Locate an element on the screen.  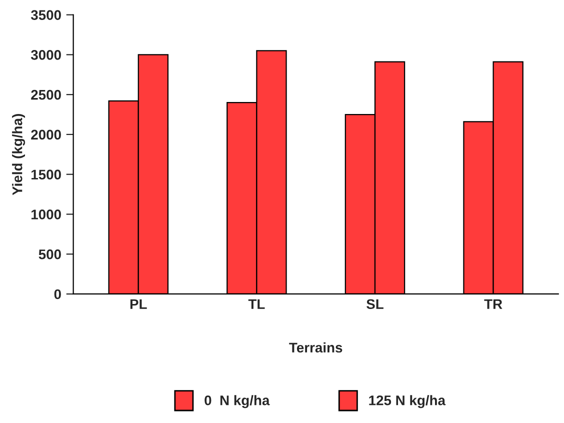
x-tick-label: TL is located at coordinates (256, 304).